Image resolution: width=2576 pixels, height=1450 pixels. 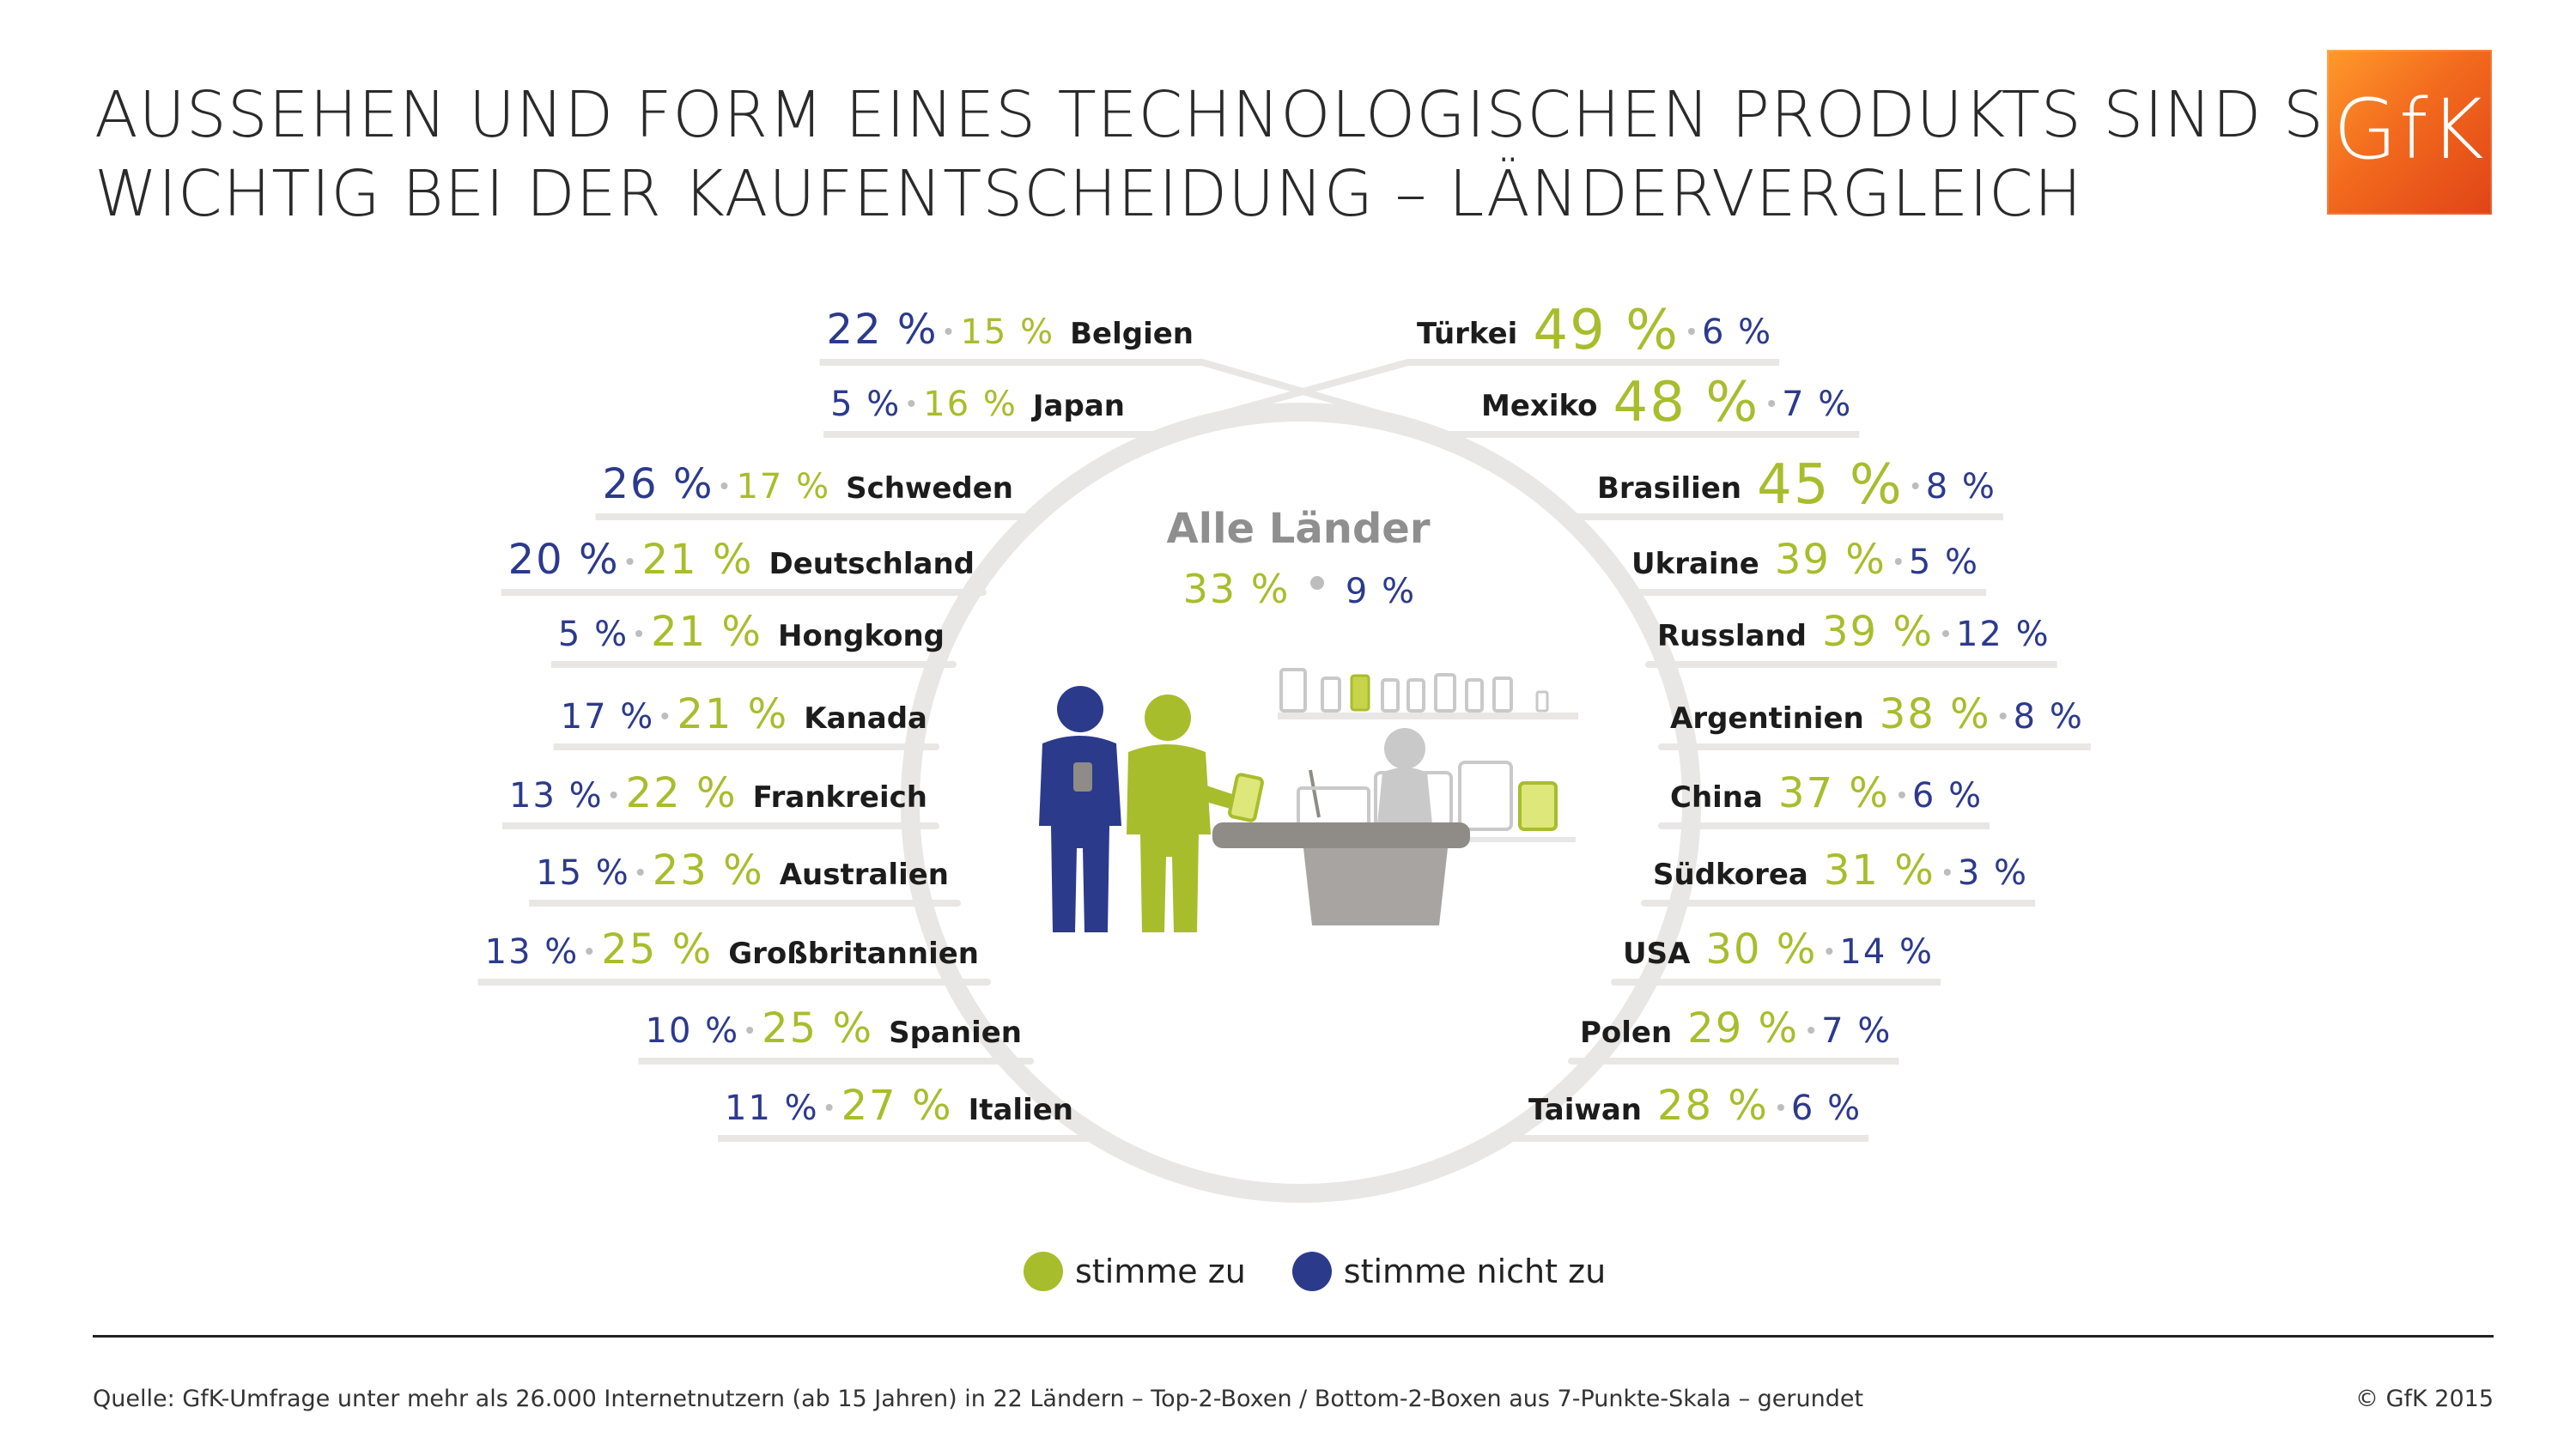 I want to click on disagree-value: 8 %, so click(x=1961, y=487).